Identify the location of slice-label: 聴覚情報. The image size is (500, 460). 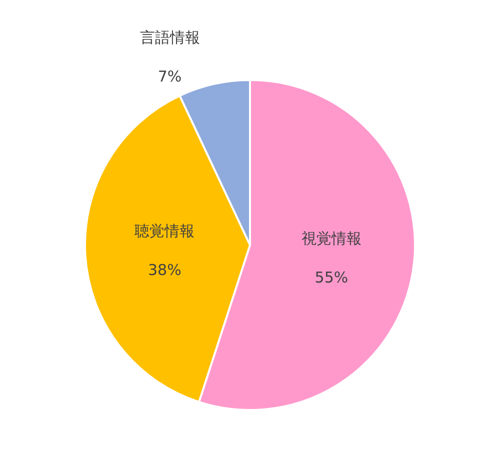
(164, 231).